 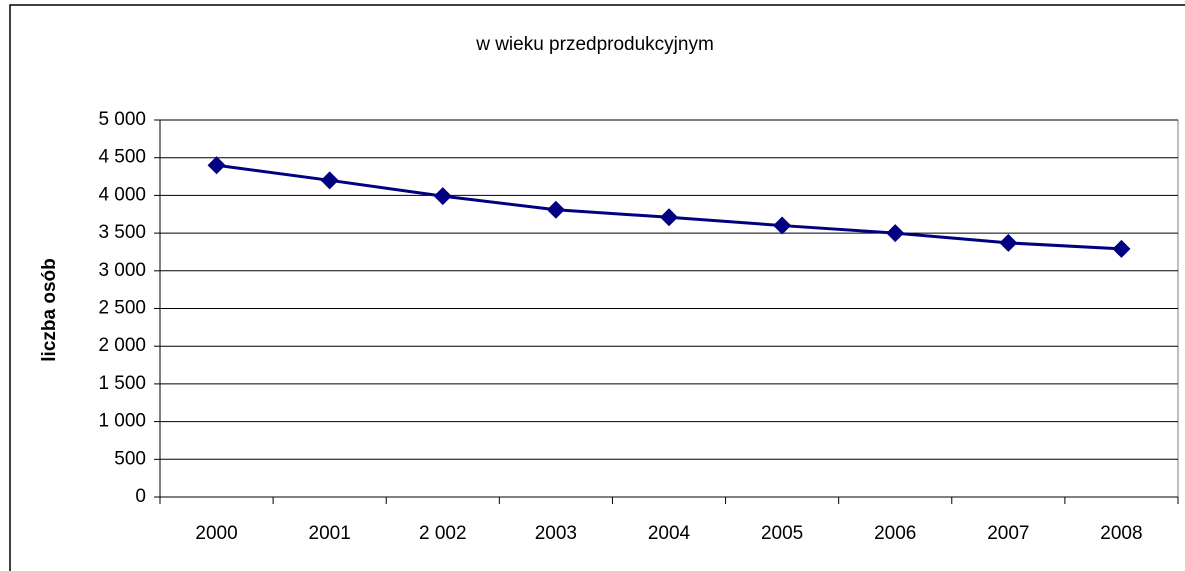 I want to click on y-tick-label: 1 000, so click(x=122, y=421).